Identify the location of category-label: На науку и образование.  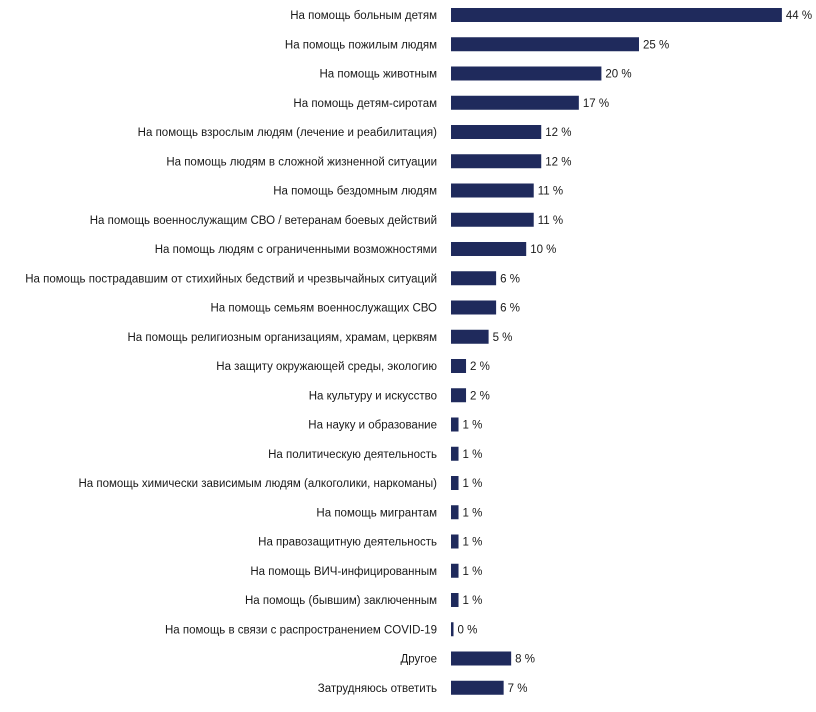
(372, 426).